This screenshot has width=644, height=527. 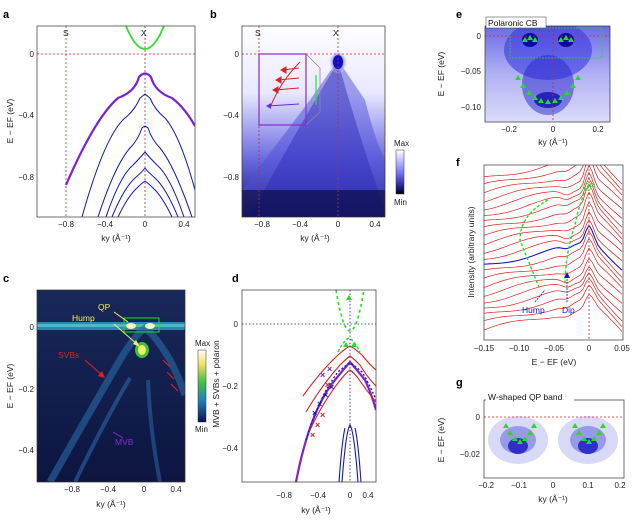 I want to click on d-ylabel: MVB + SVBs + polaron, so click(x=216, y=384).